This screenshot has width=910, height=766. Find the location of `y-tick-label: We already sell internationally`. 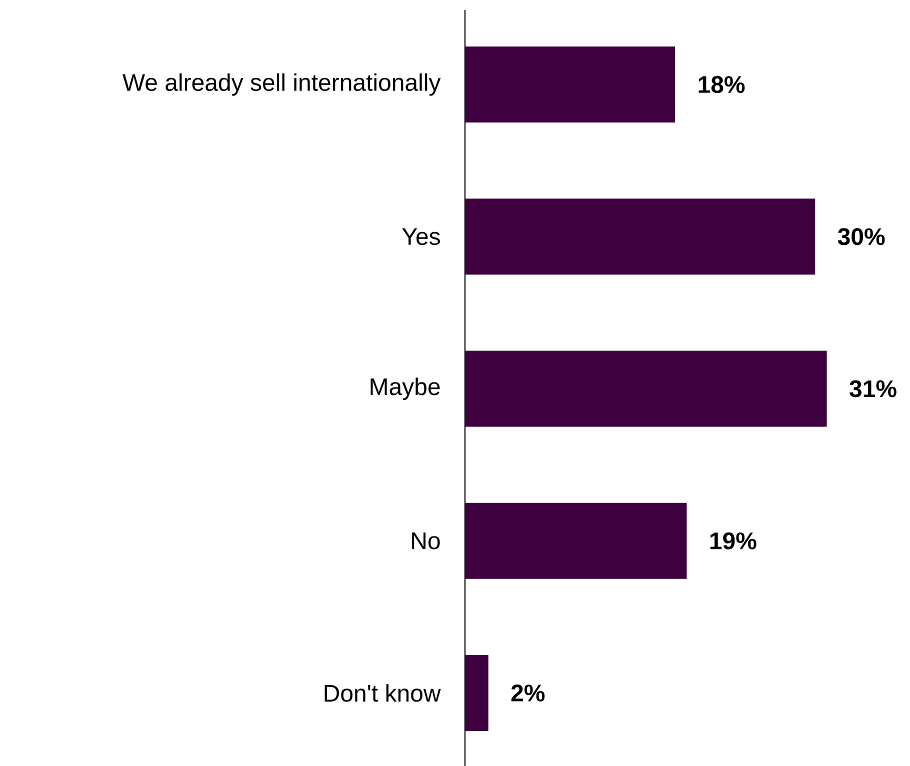

y-tick-label: We already sell internationally is located at coordinates (281, 84).